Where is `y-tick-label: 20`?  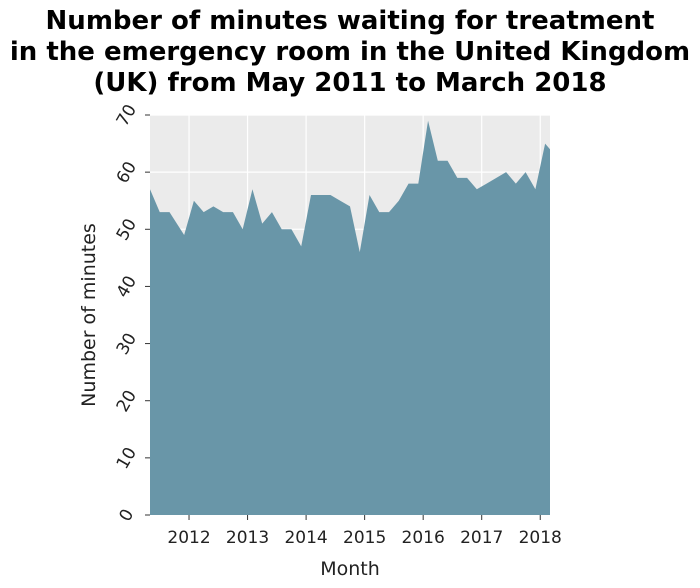
y-tick-label: 20 is located at coordinates (127, 401).